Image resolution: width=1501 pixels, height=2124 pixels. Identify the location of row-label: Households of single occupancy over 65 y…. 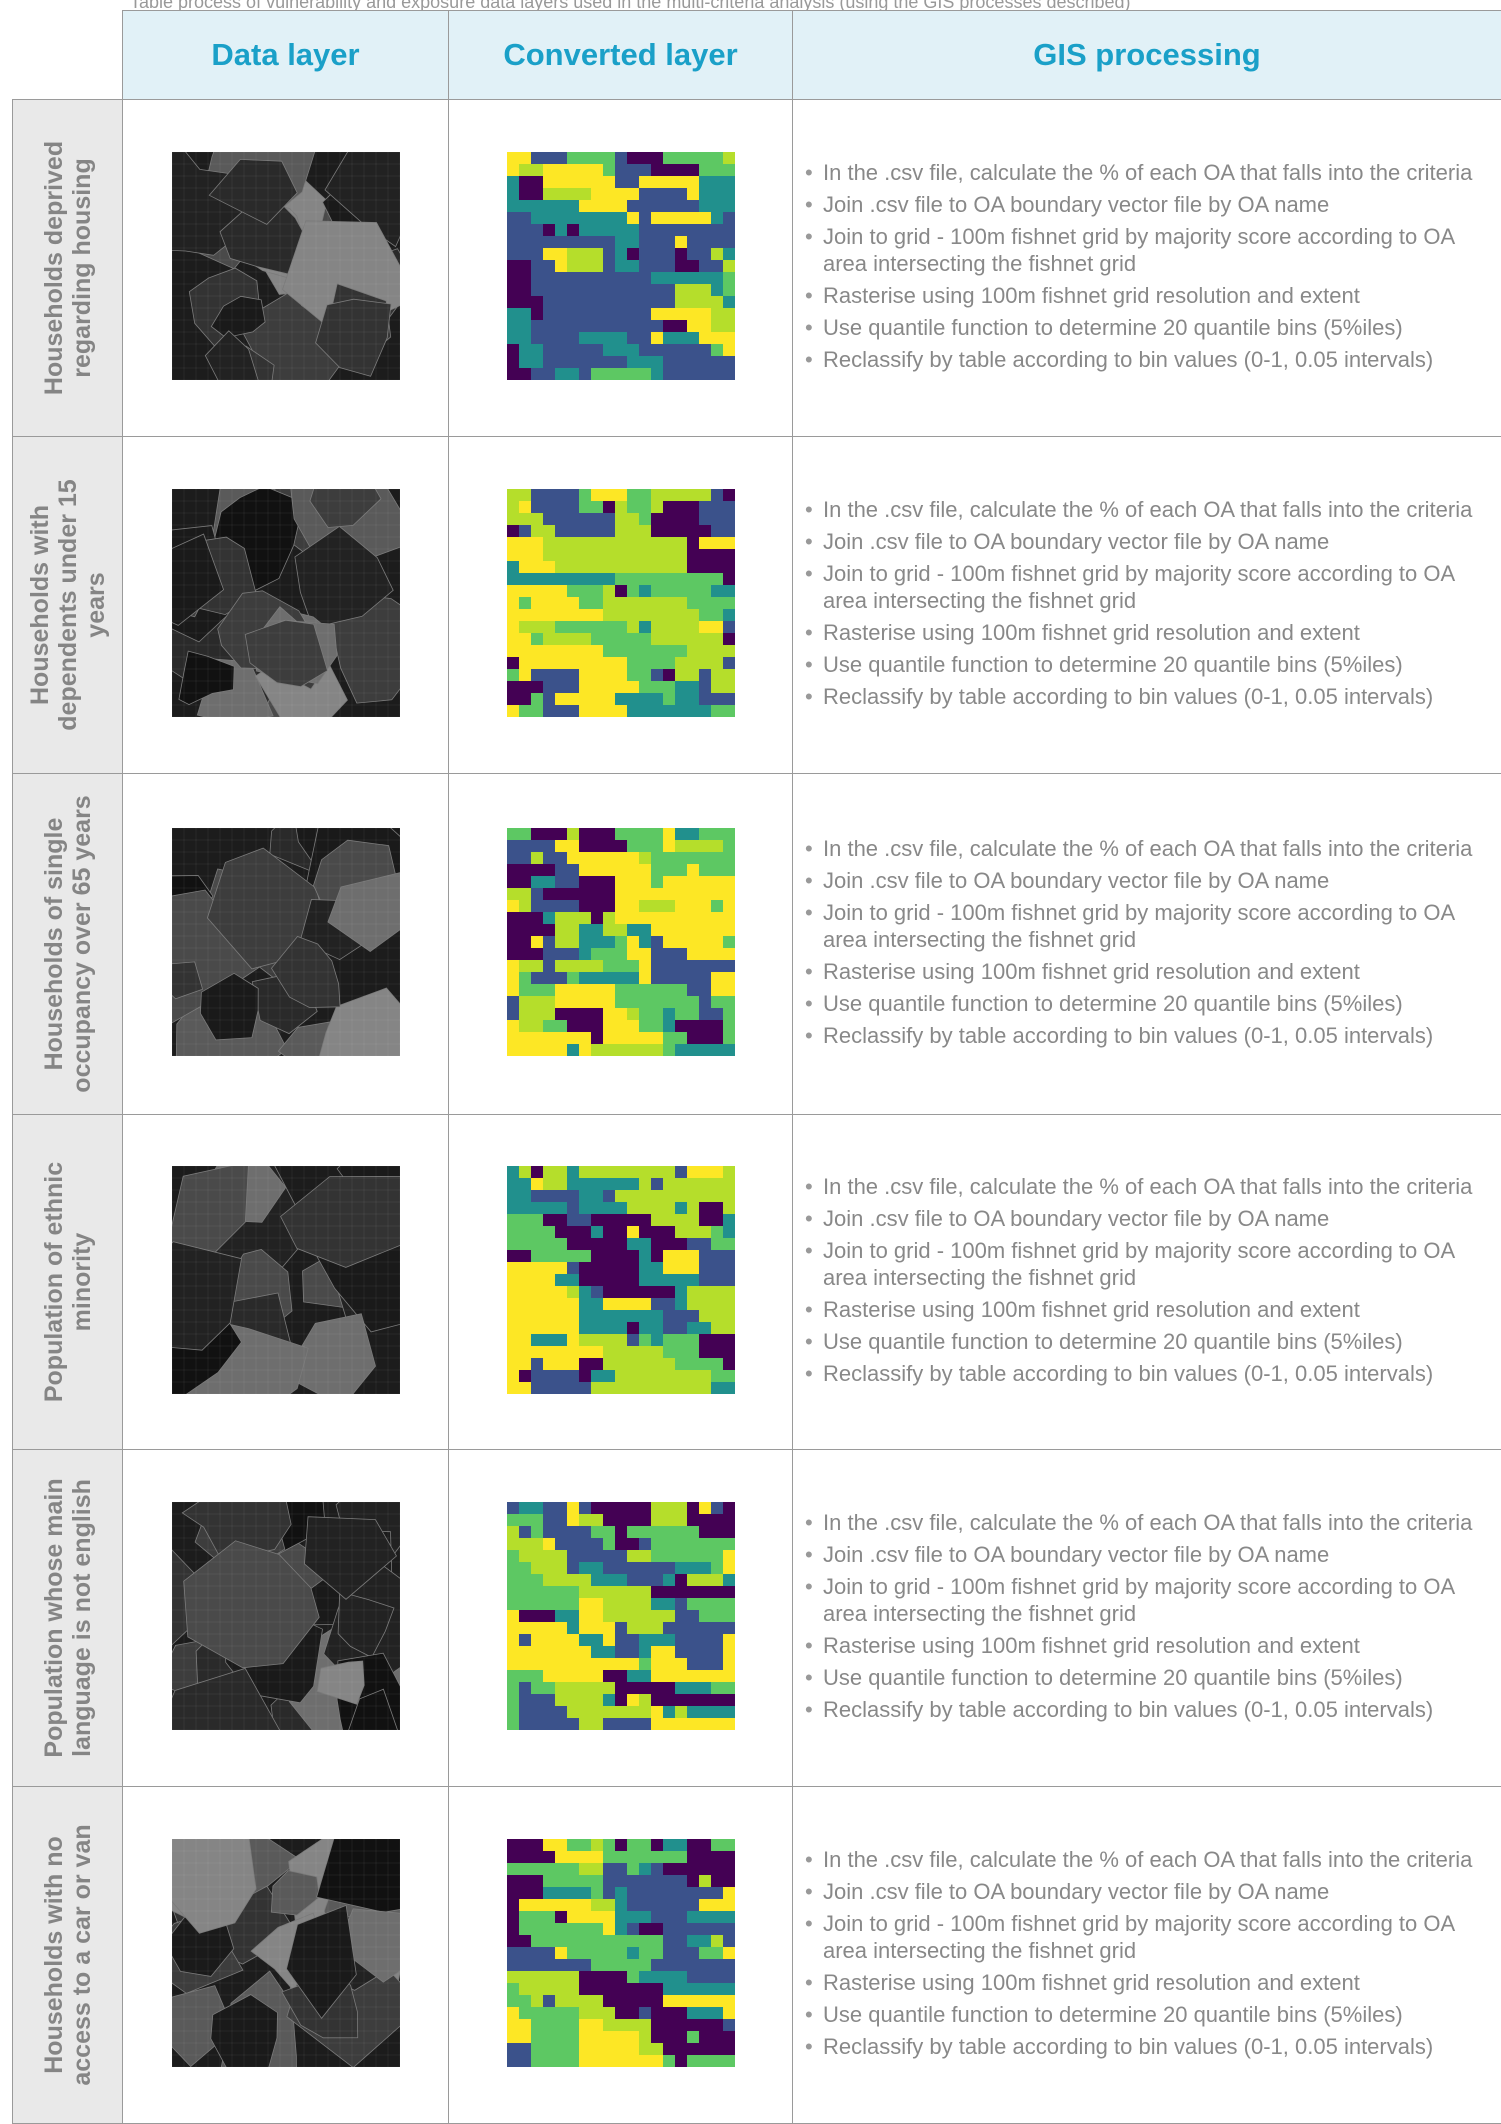
(68, 944).